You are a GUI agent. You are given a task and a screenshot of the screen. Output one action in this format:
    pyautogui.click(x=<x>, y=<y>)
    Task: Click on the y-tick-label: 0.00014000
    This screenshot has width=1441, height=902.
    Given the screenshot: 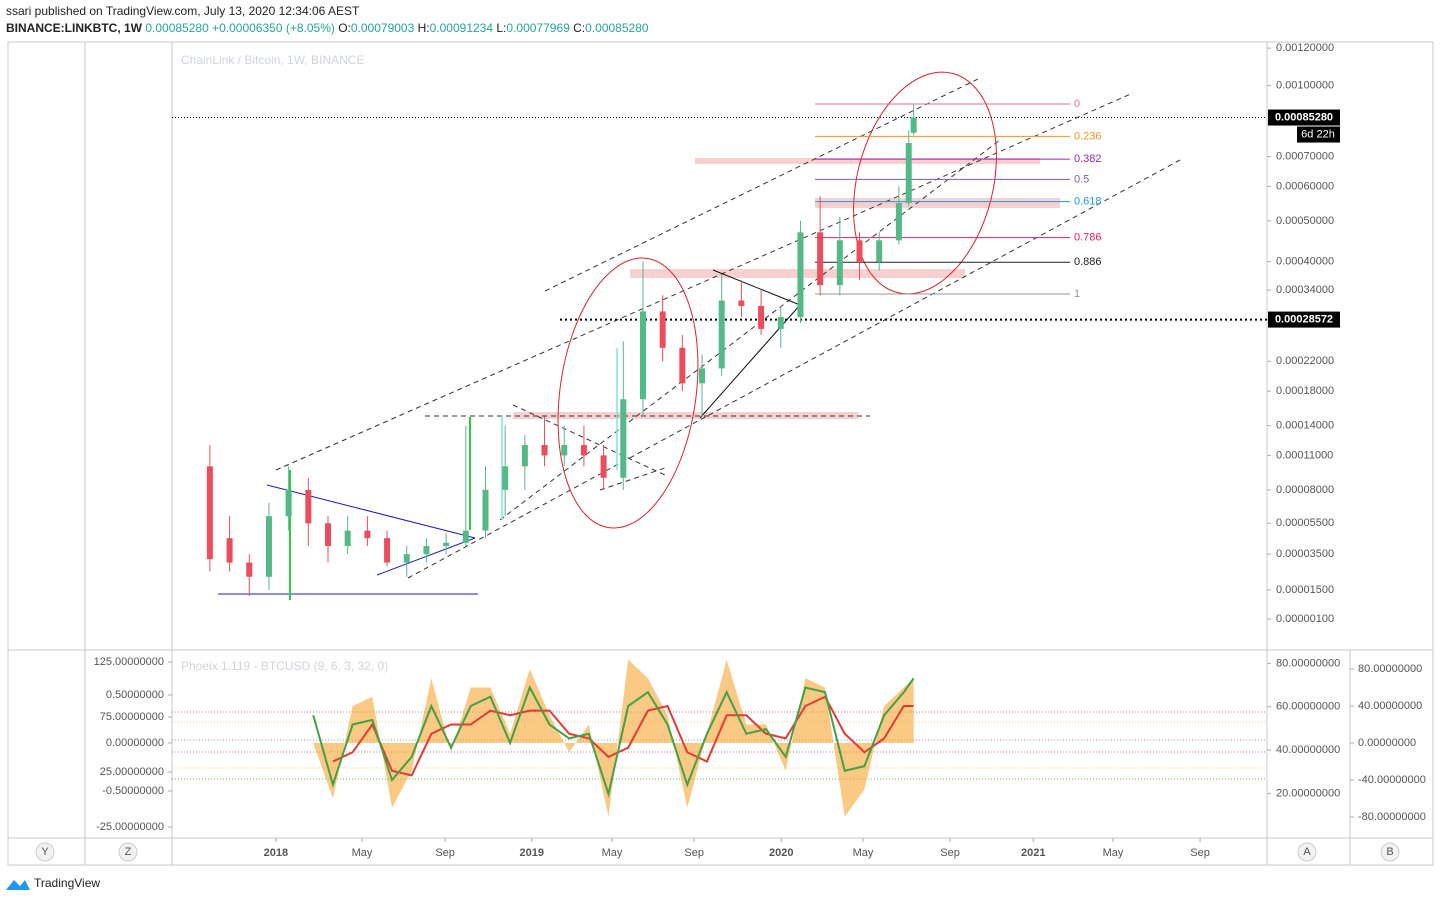 What is the action you would take?
    pyautogui.click(x=1305, y=426)
    